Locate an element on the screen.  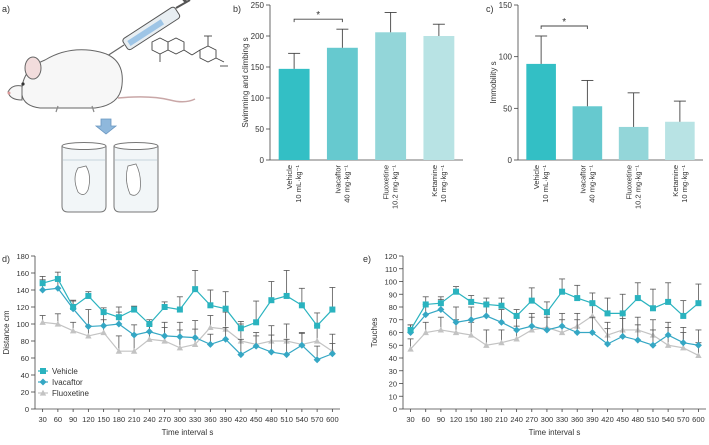
chart-d-x-tick-label: 360 is located at coordinates (210, 419).